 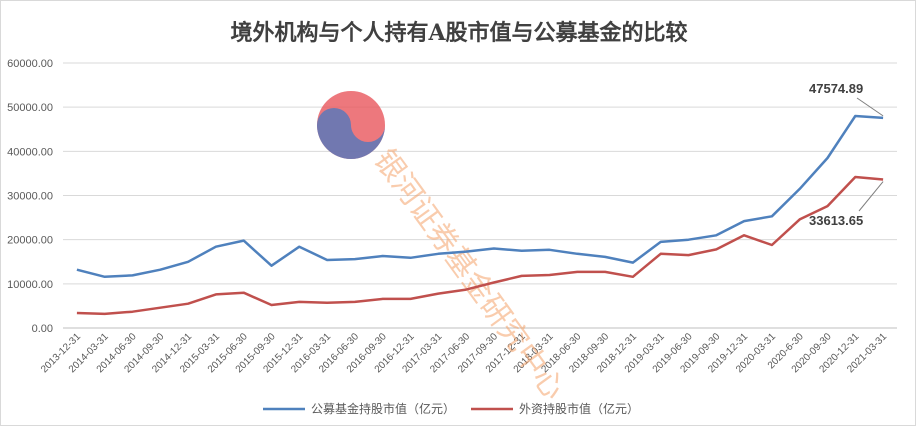 I want to click on legend-label-0: 公募基金持股市值（亿元）, so click(x=383, y=408).